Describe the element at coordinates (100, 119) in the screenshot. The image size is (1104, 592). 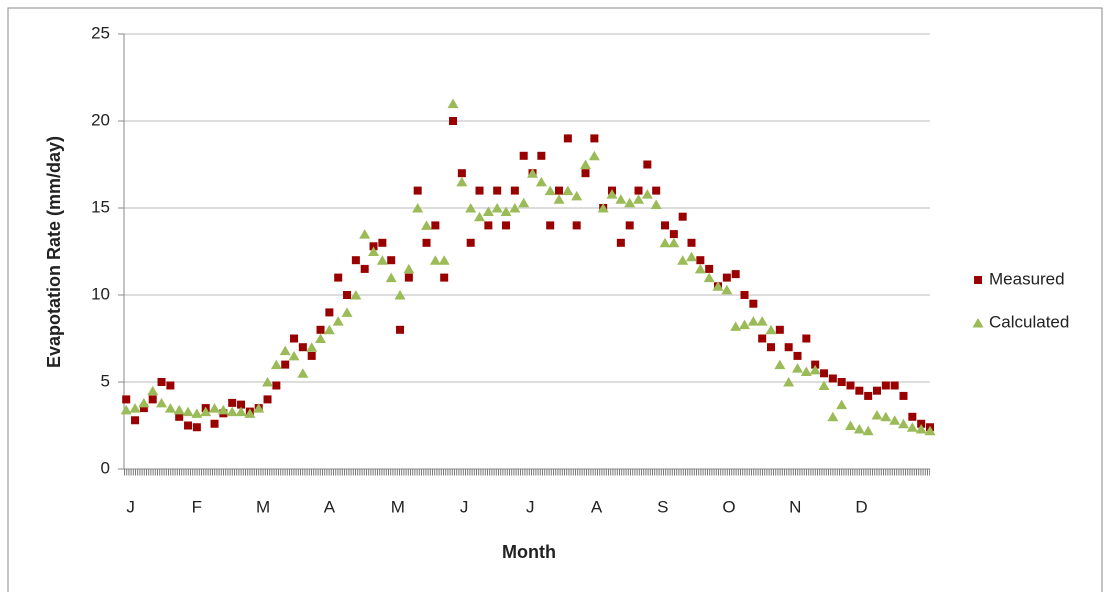
I see `y-tick-label: 20` at that location.